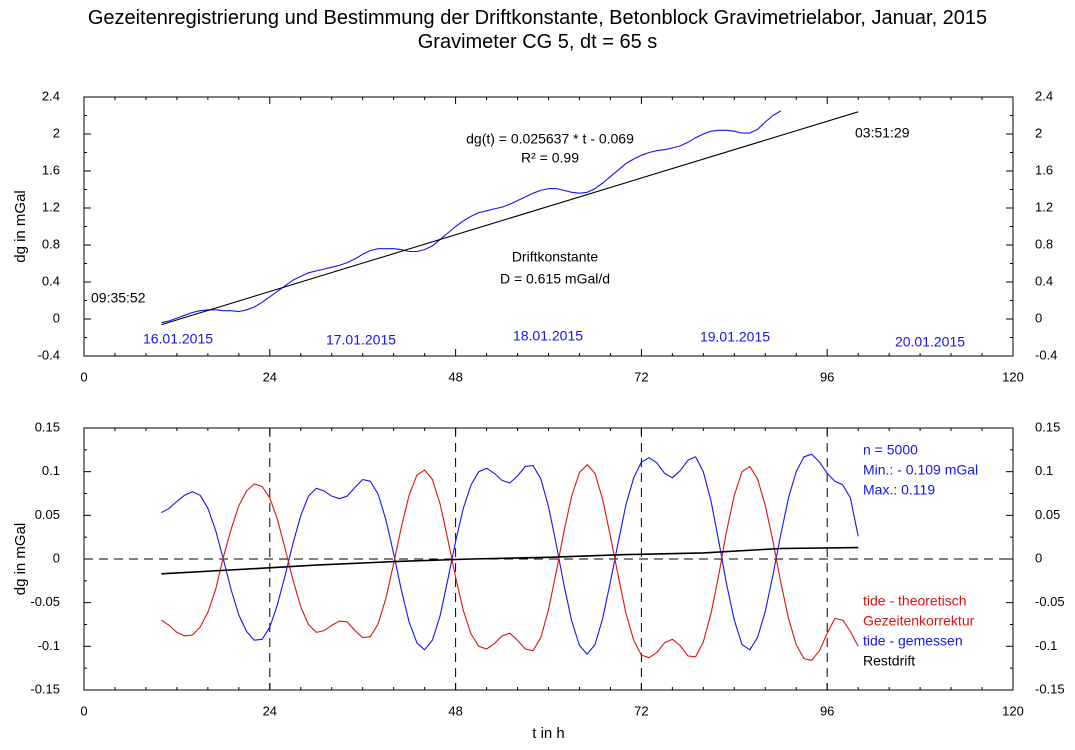  I want to click on panel-2-x-axis-label: t in h, so click(548, 733).